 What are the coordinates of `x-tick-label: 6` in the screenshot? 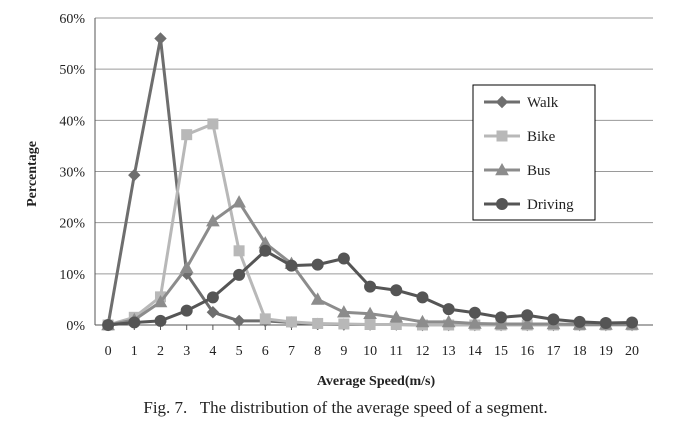 It's located at (265, 351).